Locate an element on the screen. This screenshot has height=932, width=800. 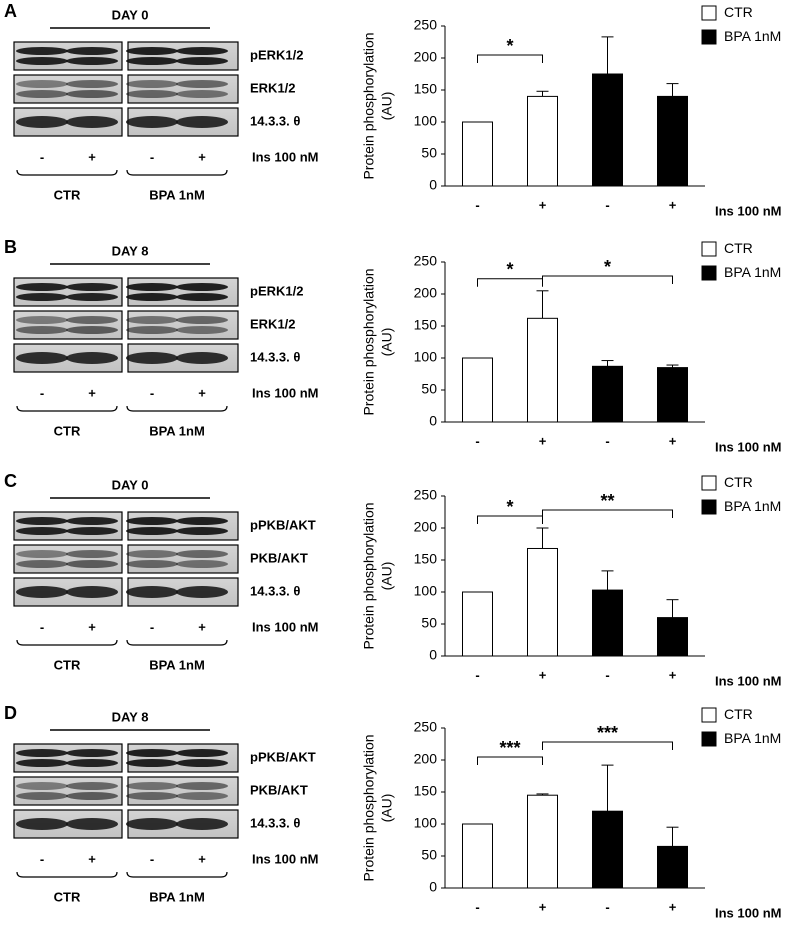
band-label: pPKB/AKT is located at coordinates (283, 524).